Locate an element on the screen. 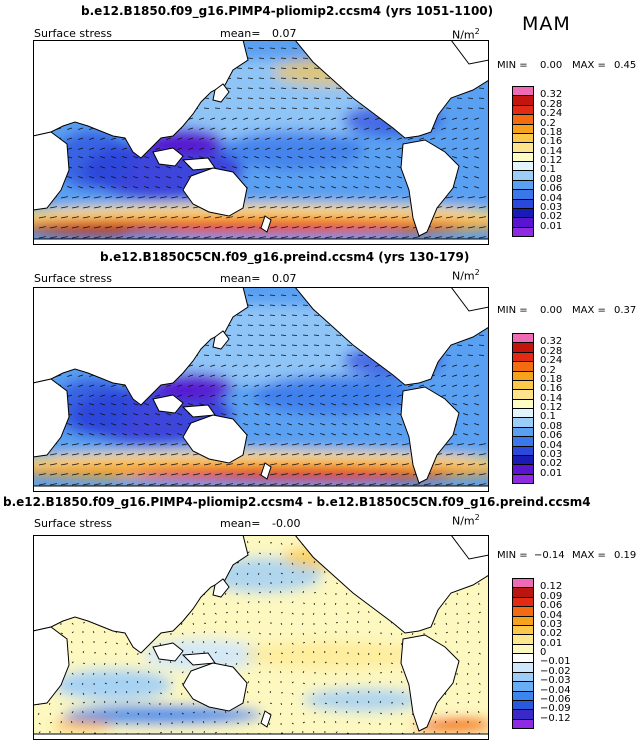 This screenshot has width=644, height=743. panel-2-units: N/m2 is located at coordinates (466, 275).